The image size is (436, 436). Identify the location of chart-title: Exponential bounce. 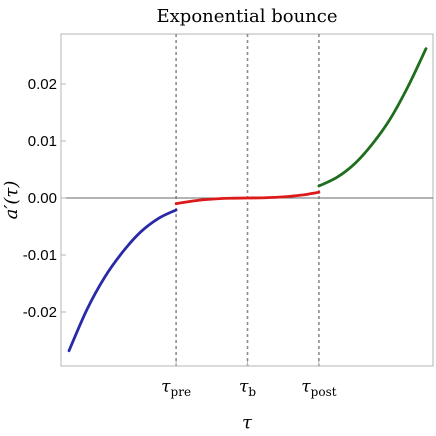
(247, 16).